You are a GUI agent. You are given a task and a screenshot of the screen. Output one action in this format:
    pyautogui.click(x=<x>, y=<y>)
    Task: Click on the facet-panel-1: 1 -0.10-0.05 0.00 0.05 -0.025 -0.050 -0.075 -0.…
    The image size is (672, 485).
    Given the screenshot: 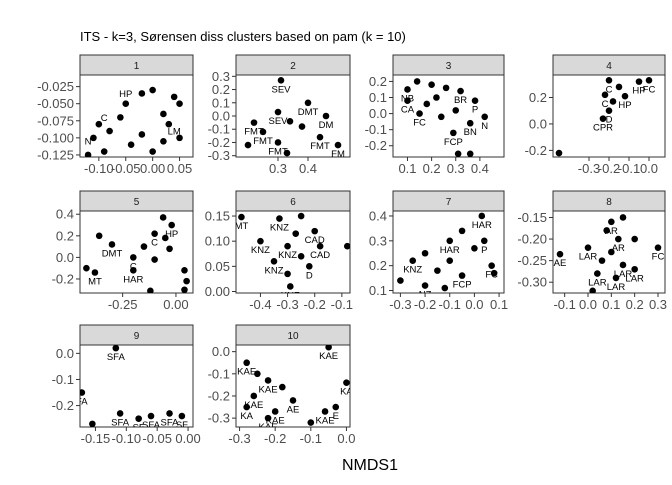 What is the action you would take?
    pyautogui.click(x=115, y=115)
    